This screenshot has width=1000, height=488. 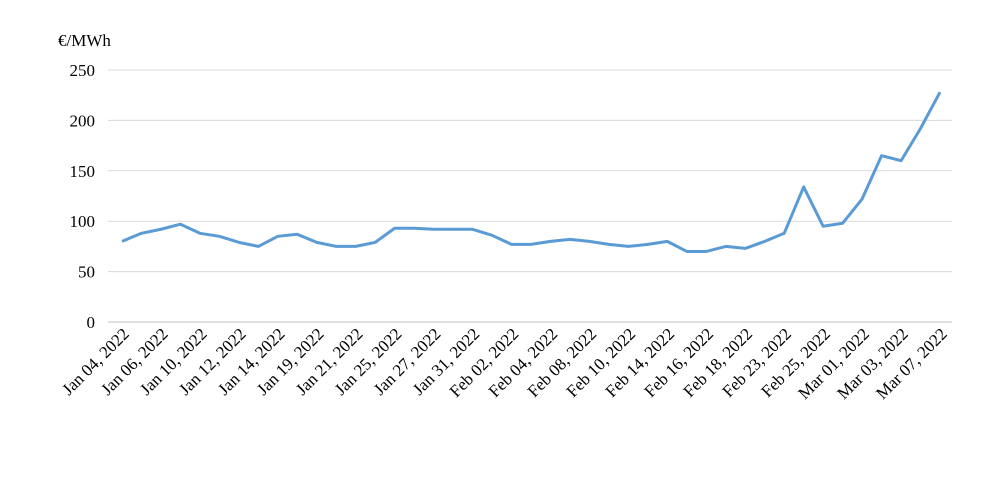 I want to click on y-tick-label: 100, so click(x=83, y=221).